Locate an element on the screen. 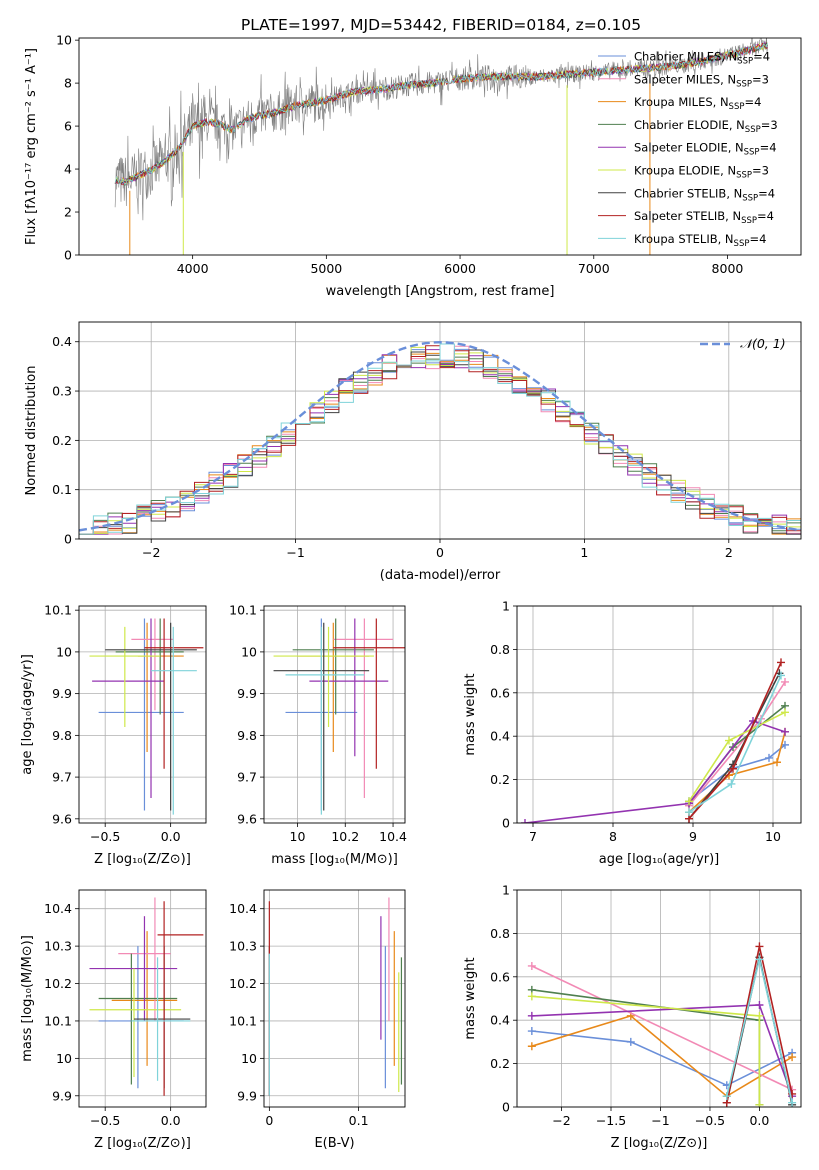  x-tick-label: 7000 is located at coordinates (594, 268).